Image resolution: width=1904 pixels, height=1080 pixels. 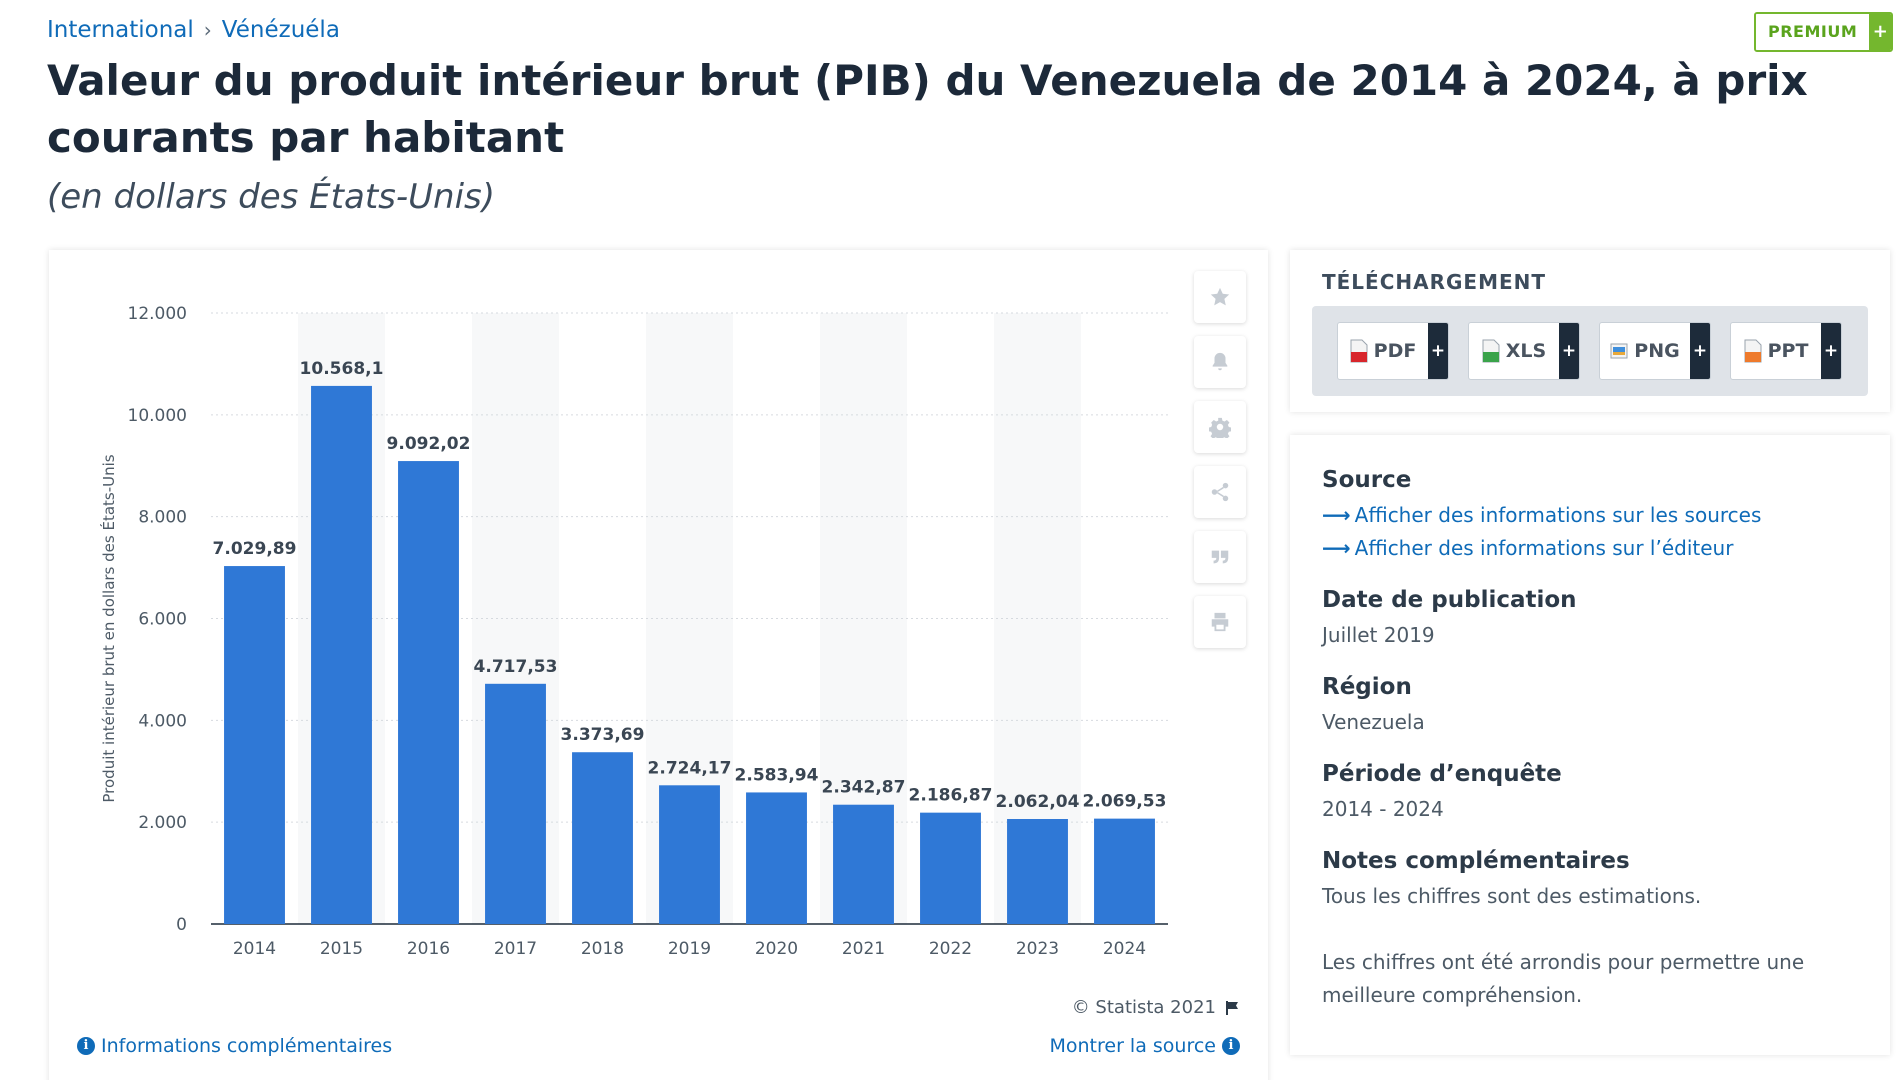 What do you see at coordinates (254, 949) in the screenshot?
I see `x-tick-label: 2014` at bounding box center [254, 949].